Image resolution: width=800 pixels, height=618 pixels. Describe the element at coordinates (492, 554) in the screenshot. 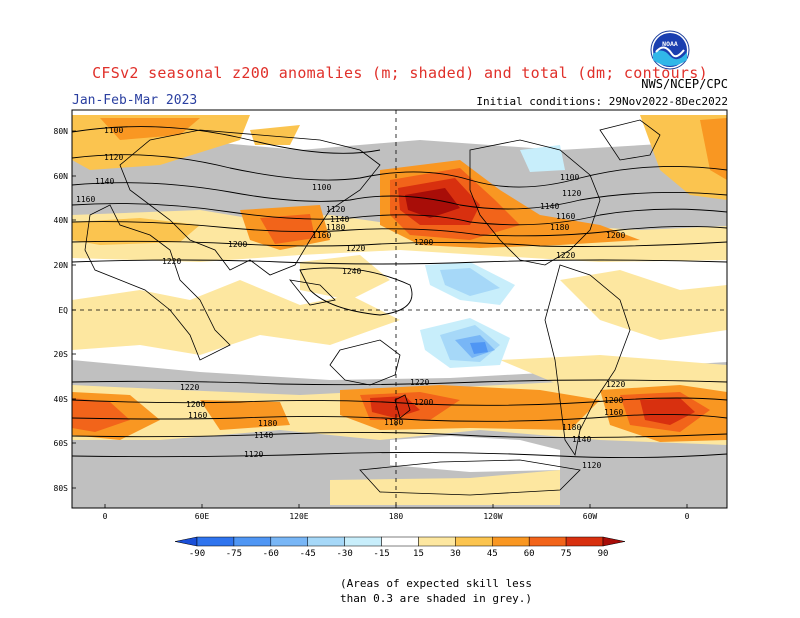

I see `colorbar-tick-label: 45` at that location.